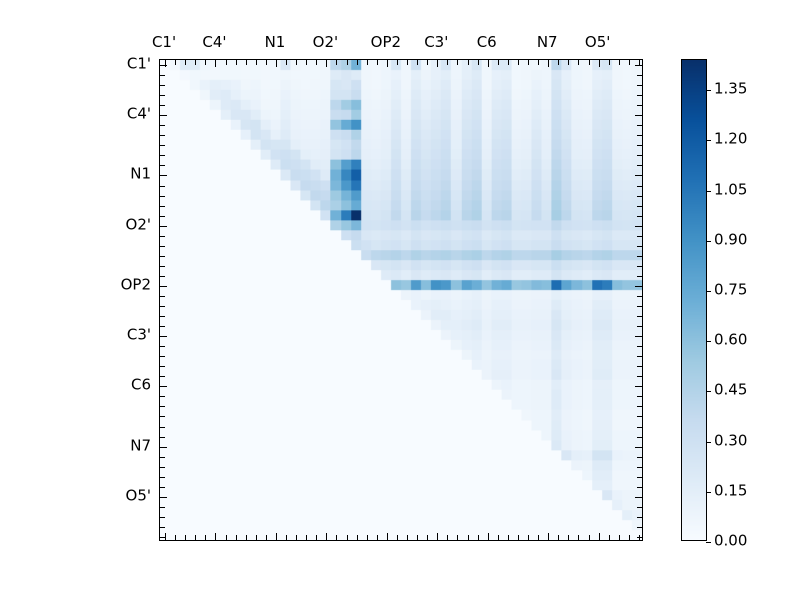 Image resolution: width=800 pixels, height=600 pixels. What do you see at coordinates (731, 239) in the screenshot?
I see `colorbar-tick-label: 0.90` at bounding box center [731, 239].